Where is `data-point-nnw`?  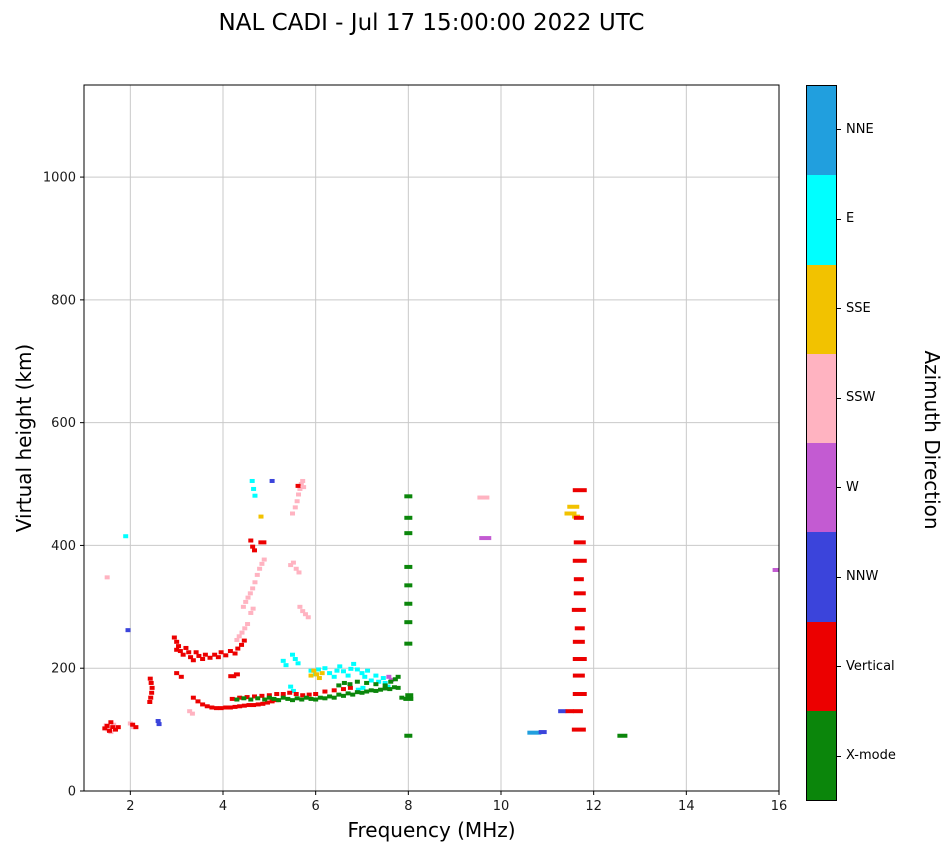 data-point-nnw is located at coordinates (562, 711).